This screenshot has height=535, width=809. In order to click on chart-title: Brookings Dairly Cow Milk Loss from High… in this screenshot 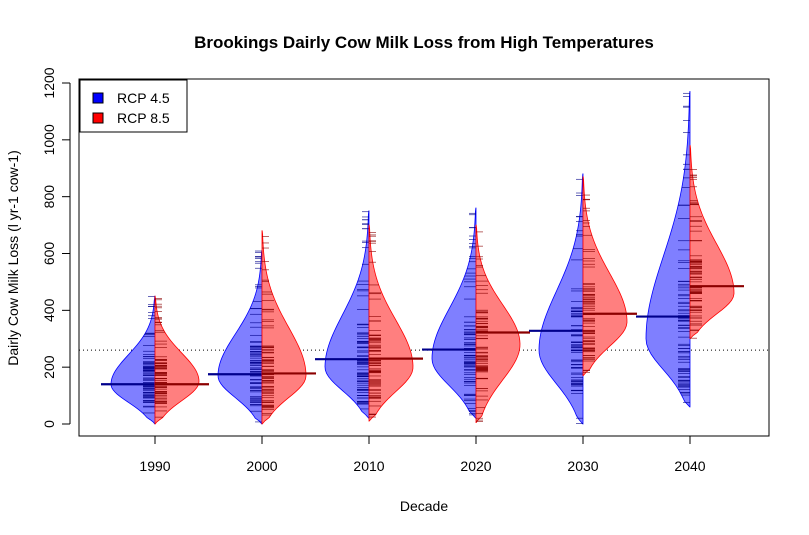, I will do `click(424, 42)`.